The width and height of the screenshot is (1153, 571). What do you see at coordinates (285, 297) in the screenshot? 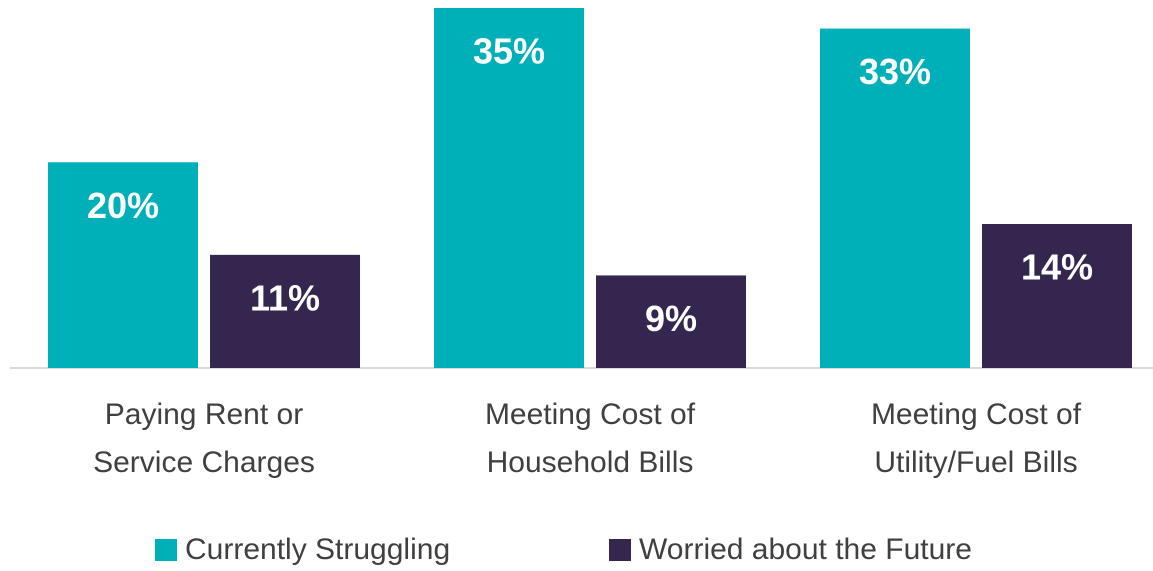
I see `data-label: 11%` at bounding box center [285, 297].